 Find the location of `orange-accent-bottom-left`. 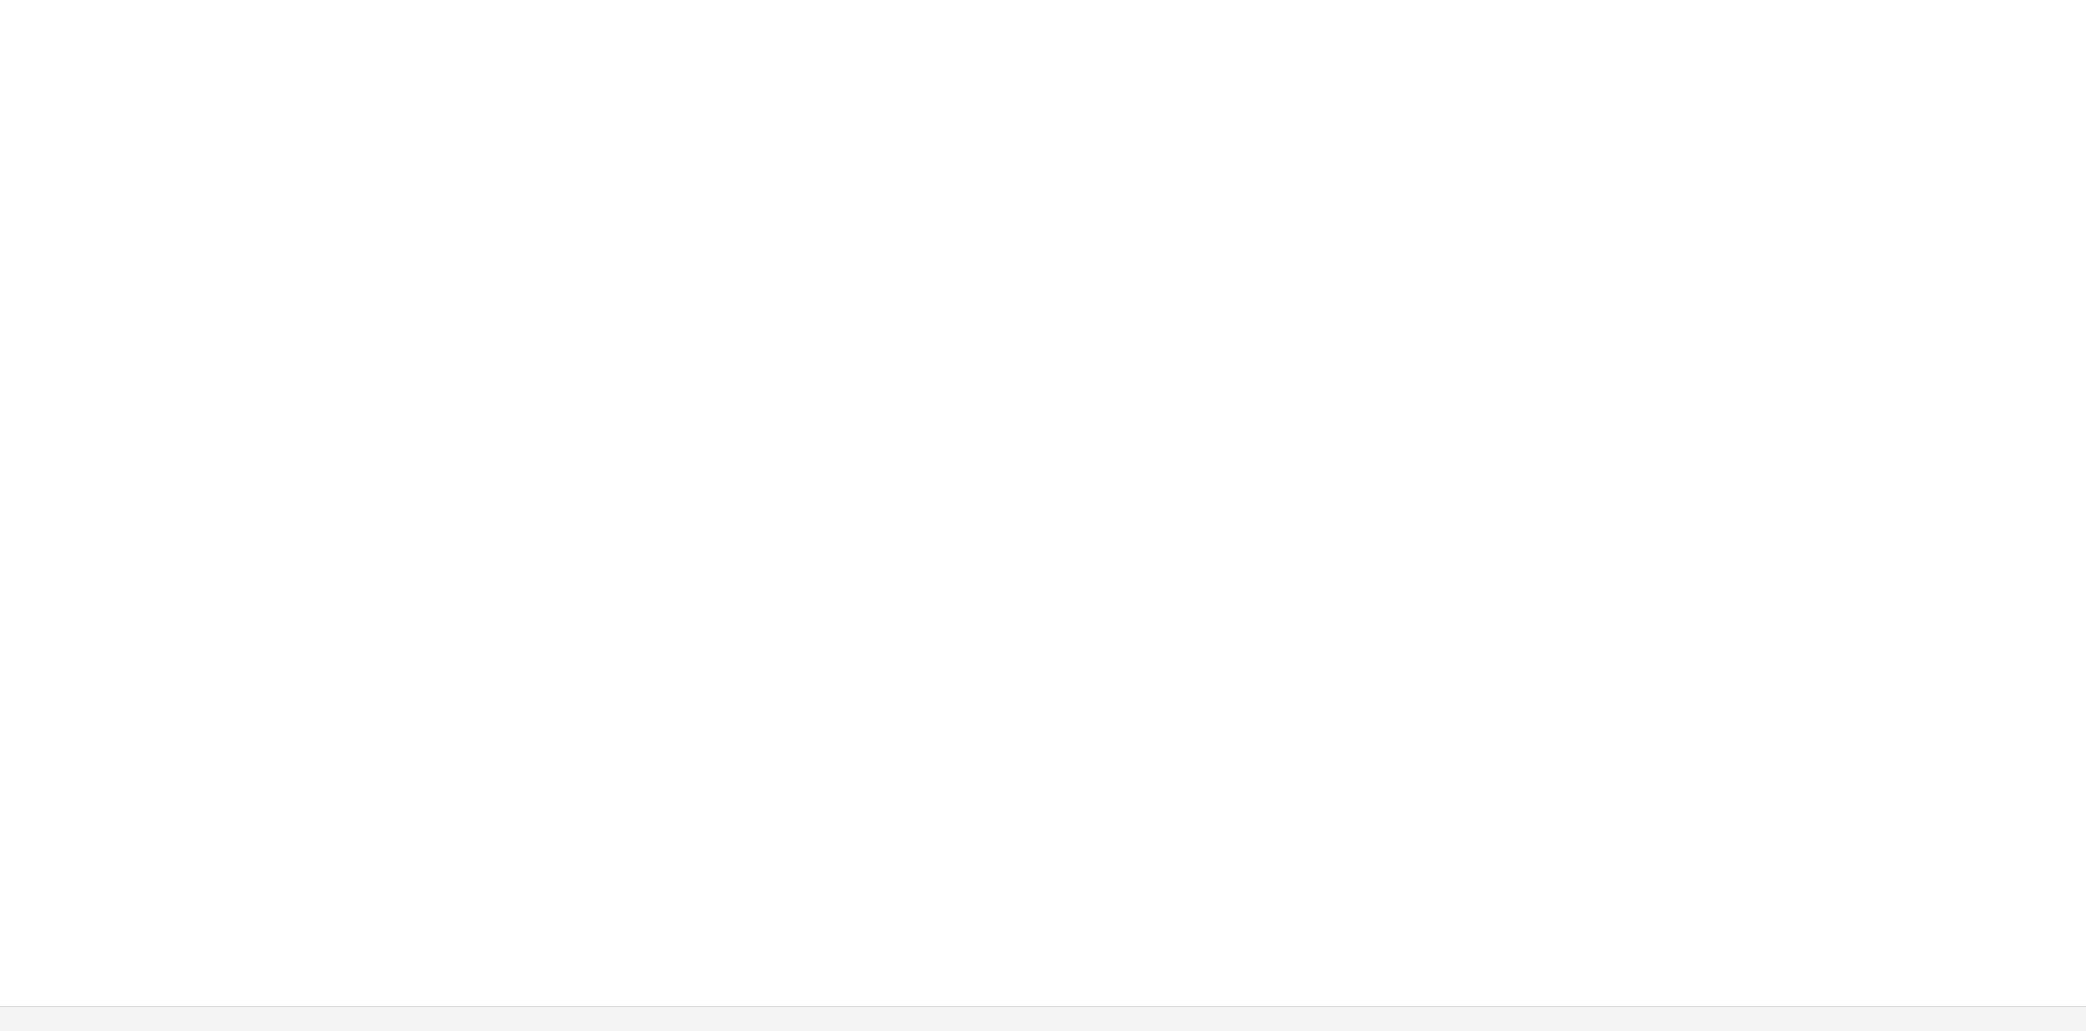

orange-accent-bottom-left is located at coordinates (34, 1026).